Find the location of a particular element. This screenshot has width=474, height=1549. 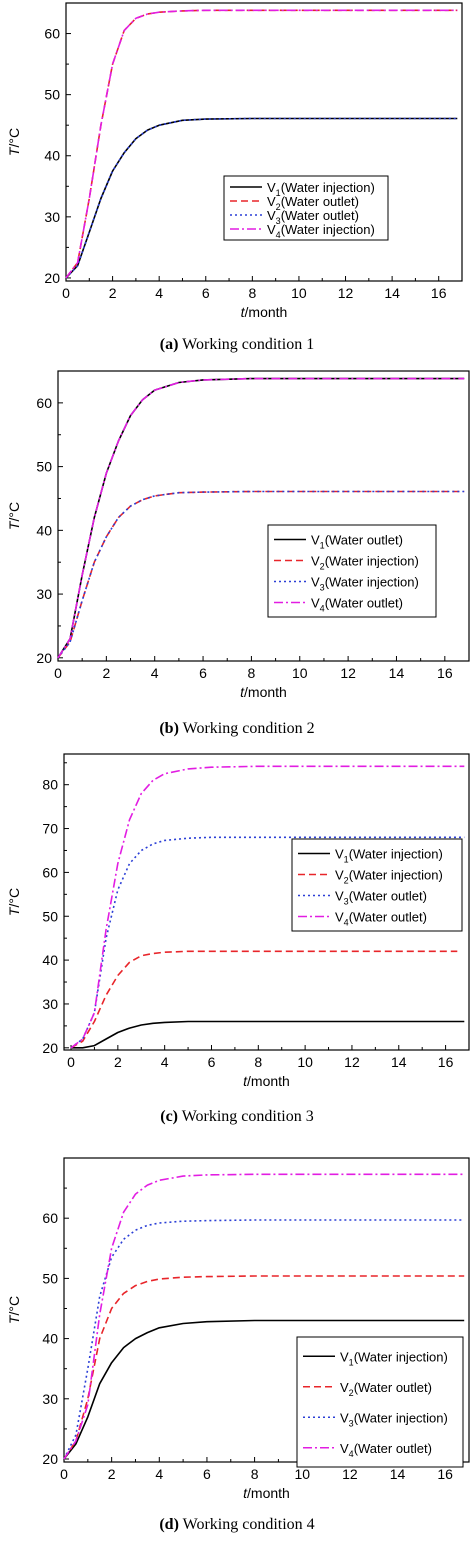

y-axis-label-var: T is located at coordinates (14, 525).